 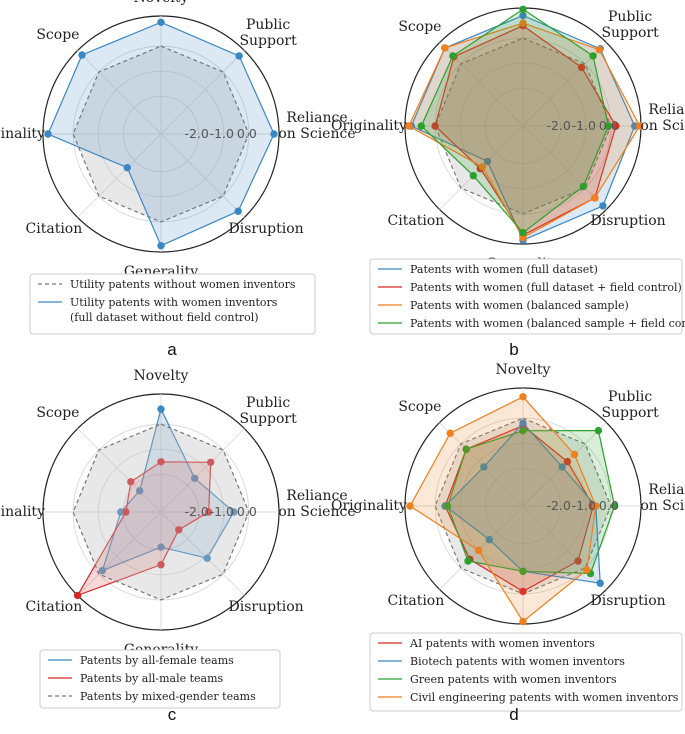 I want to click on legend-label: Utility patents without women inventors, so click(x=183, y=284).